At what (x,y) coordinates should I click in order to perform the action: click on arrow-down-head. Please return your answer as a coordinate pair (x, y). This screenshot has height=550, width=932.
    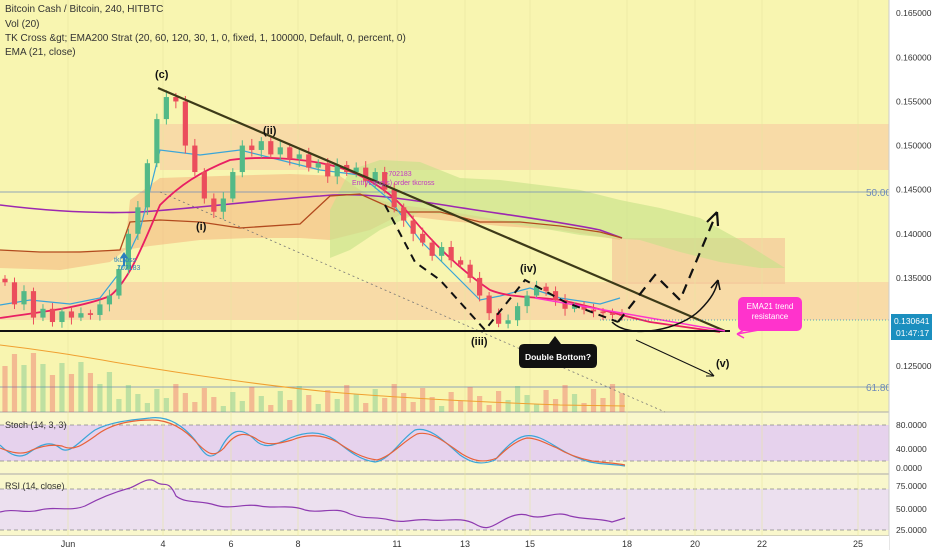
    Looking at the image, I should click on (710, 373).